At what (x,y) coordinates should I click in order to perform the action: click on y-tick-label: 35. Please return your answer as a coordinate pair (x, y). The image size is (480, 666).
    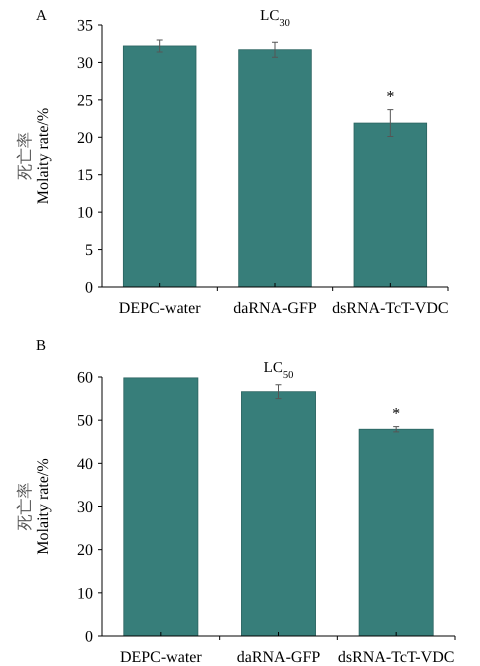
    Looking at the image, I should click on (85, 26).